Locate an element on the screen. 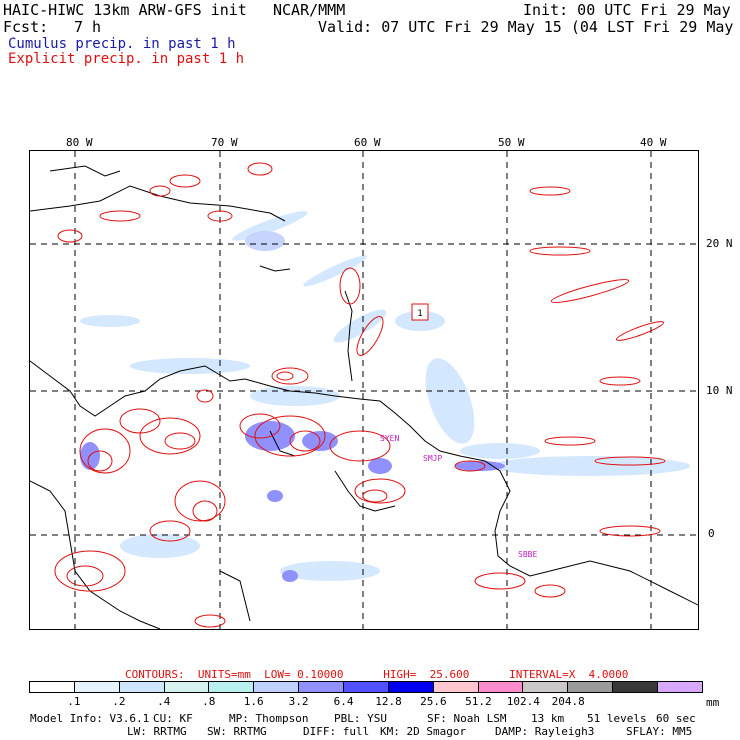 The width and height of the screenshot is (740, 740). colorbar-label: .2 is located at coordinates (119, 701).